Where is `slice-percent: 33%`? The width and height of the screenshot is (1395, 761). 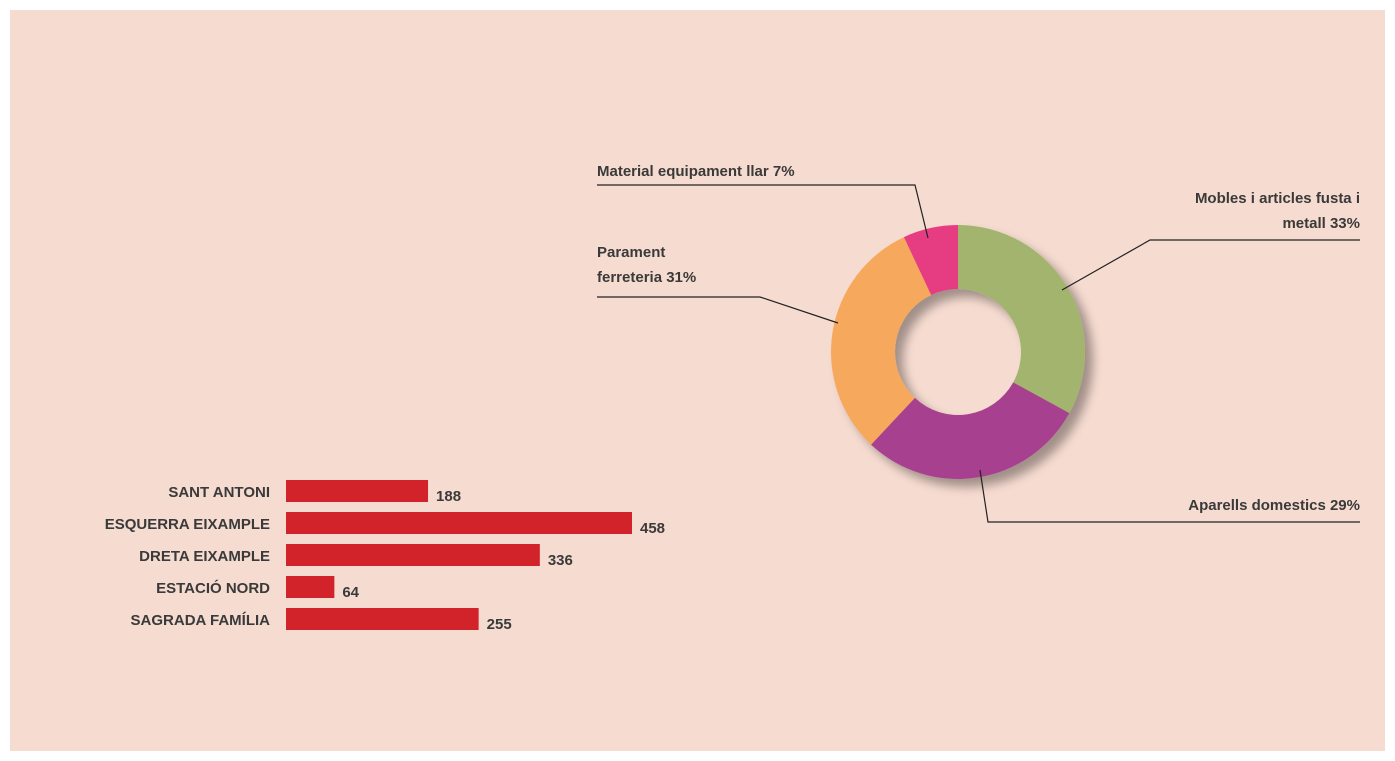
slice-percent: 33% is located at coordinates (1344, 223).